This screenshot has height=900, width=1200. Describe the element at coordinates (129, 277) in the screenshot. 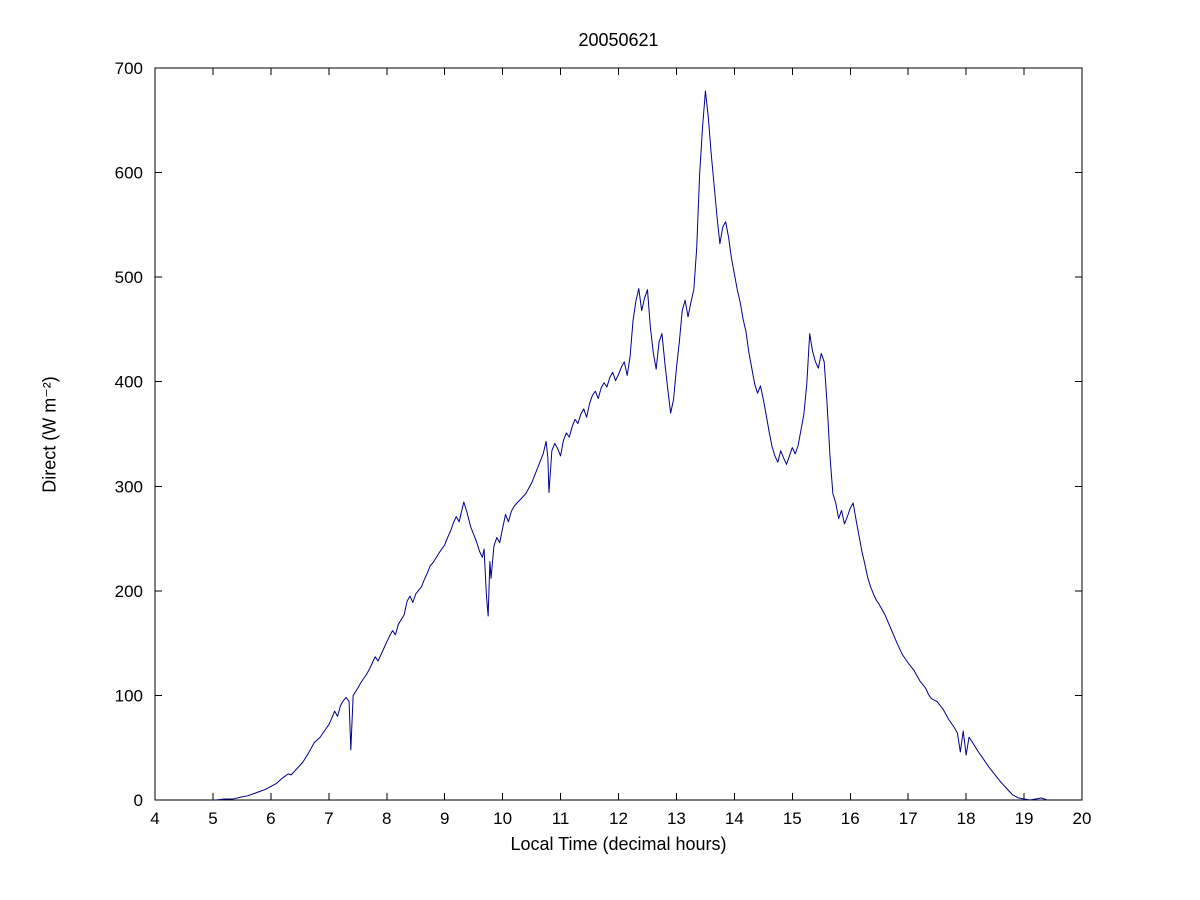

I see `y-tick-label: 500` at that location.